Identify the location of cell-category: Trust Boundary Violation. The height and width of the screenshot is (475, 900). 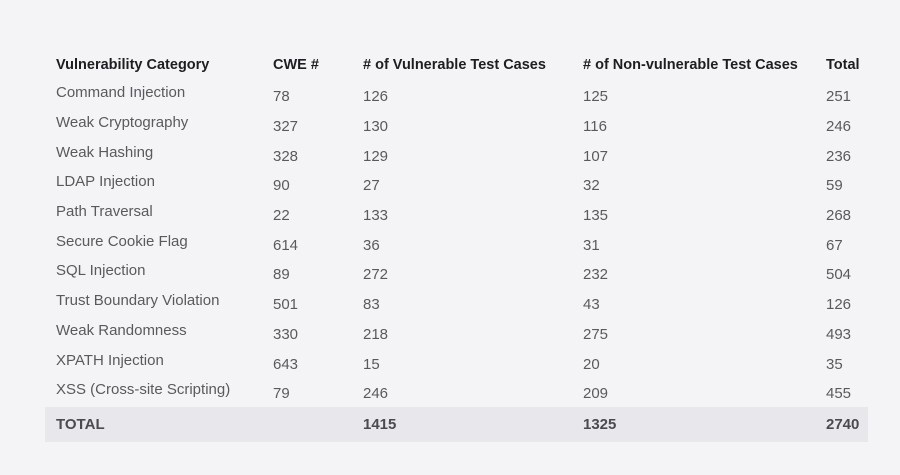
(138, 301).